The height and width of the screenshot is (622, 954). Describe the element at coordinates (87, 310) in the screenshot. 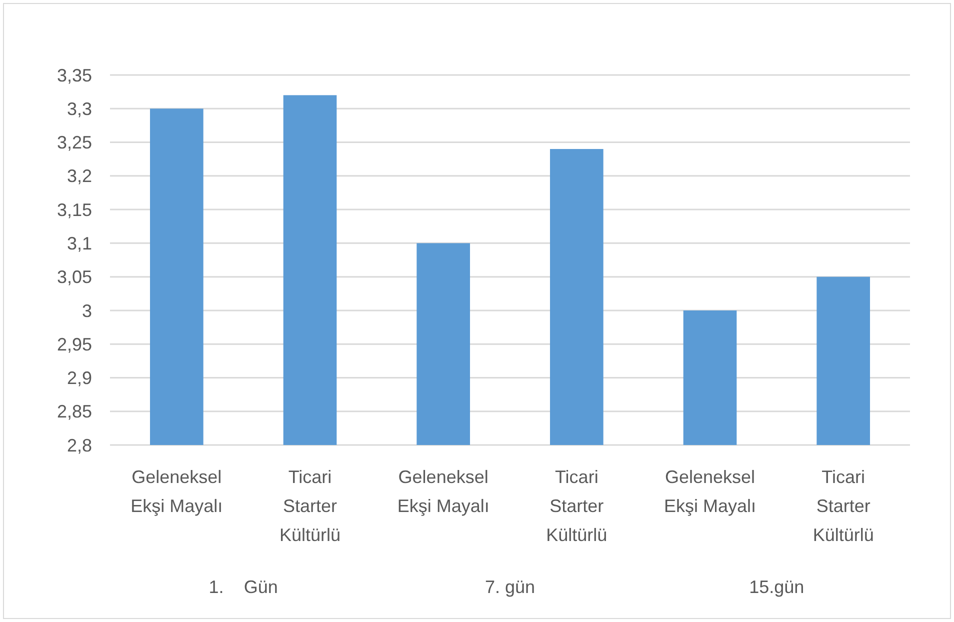

I see `y-tick-label: 3` at that location.